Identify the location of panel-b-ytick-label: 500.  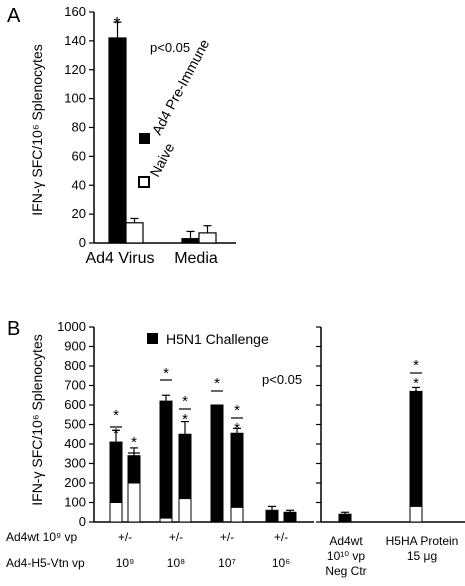
(75, 424).